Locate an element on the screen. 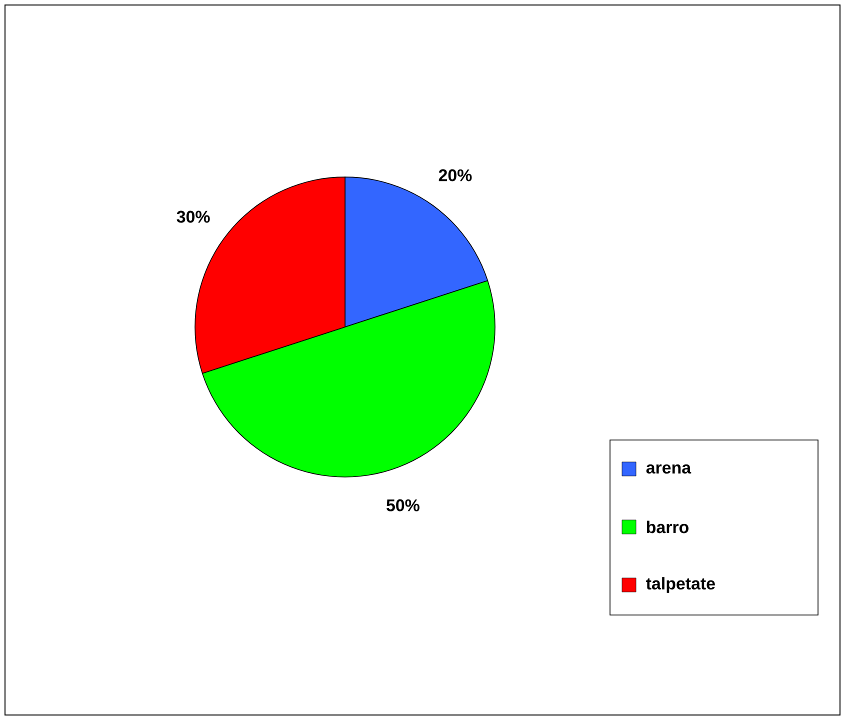 The width and height of the screenshot is (852, 727). legend-label: barro is located at coordinates (667, 527).